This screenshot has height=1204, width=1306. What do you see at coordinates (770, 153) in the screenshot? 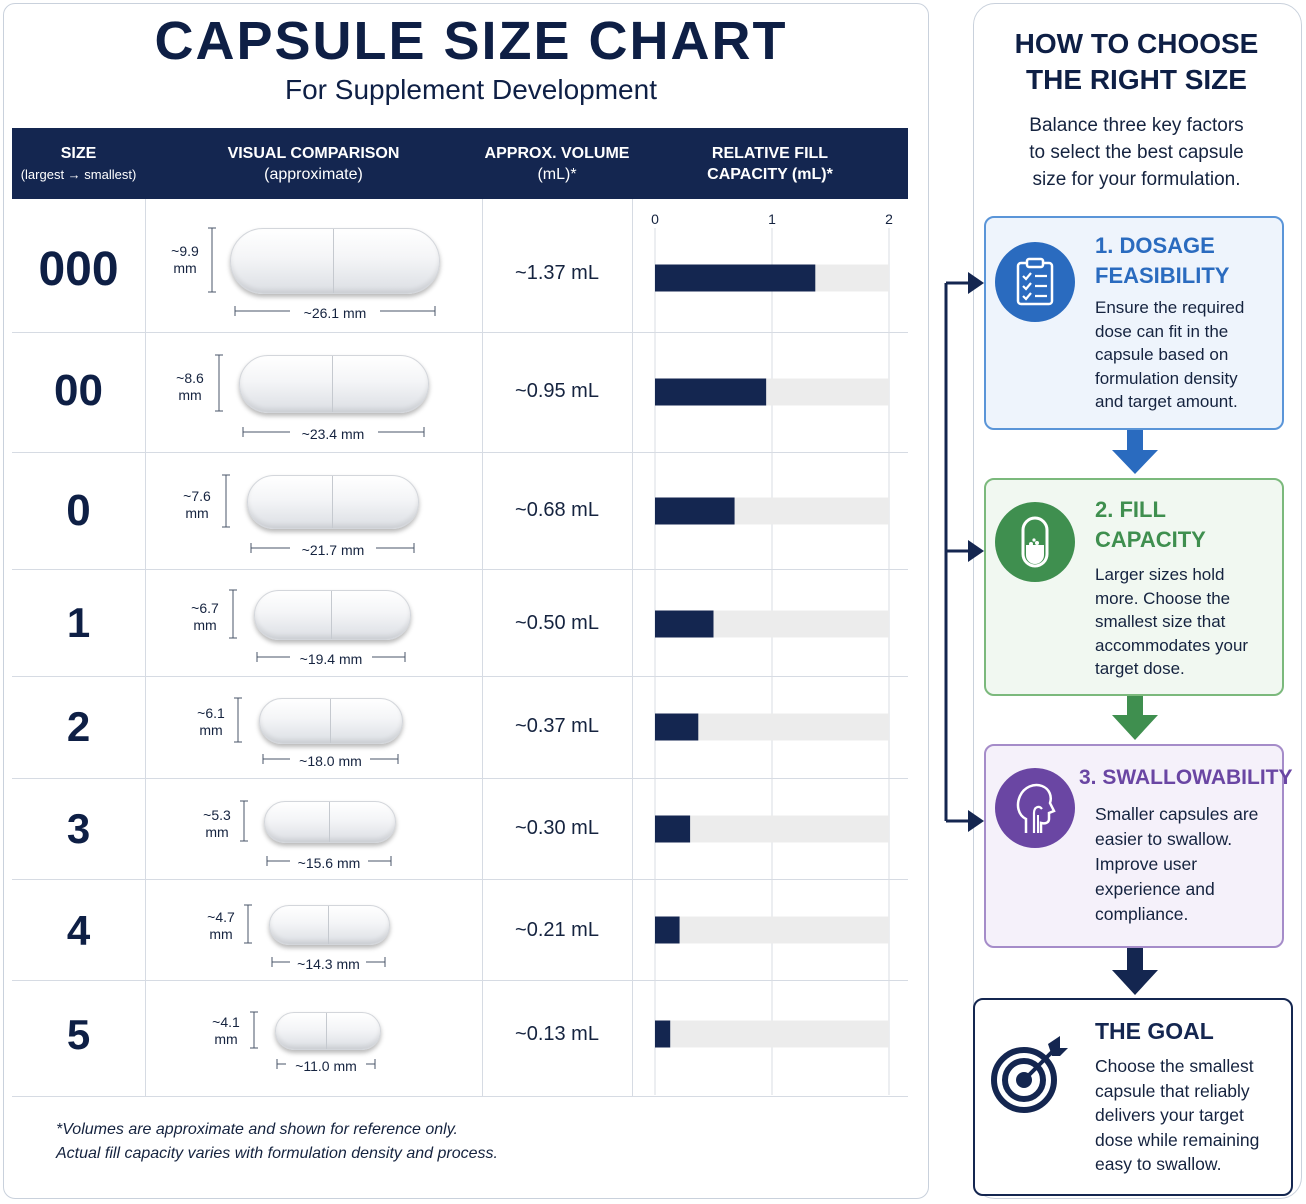
I see `col-header-fill-line1: RELATIVE FILL` at bounding box center [770, 153].